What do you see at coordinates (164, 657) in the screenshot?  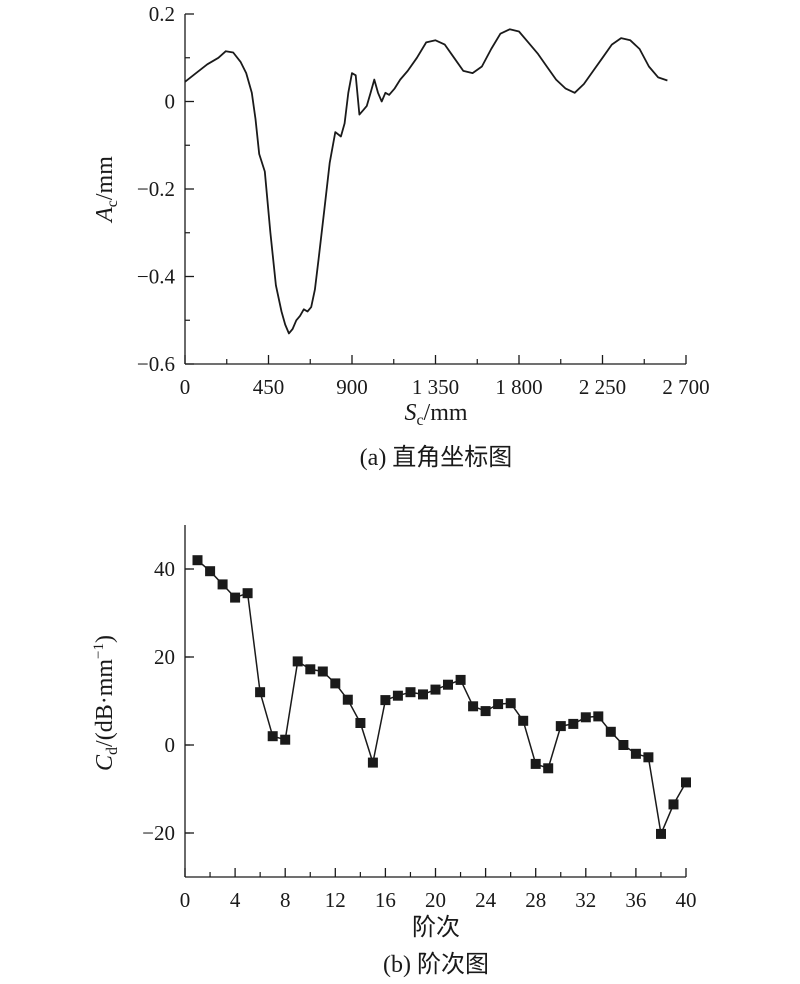 I see `chart-b-y-tick-label: 20` at bounding box center [164, 657].